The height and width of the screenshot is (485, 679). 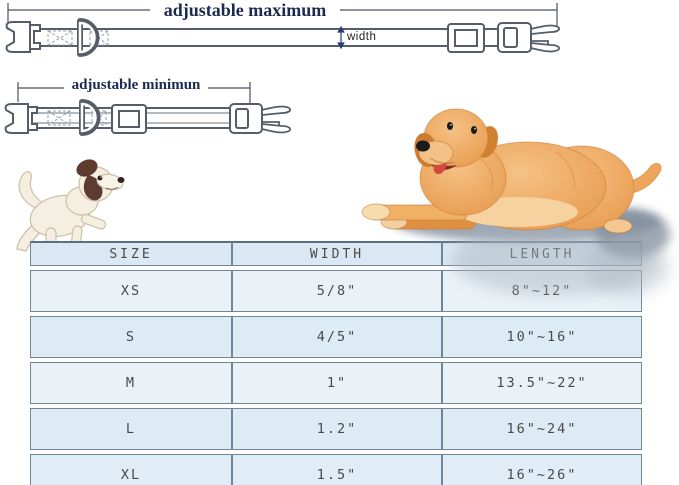 What do you see at coordinates (542, 469) in the screenshot?
I see `length-cell: 16"~26"` at bounding box center [542, 469].